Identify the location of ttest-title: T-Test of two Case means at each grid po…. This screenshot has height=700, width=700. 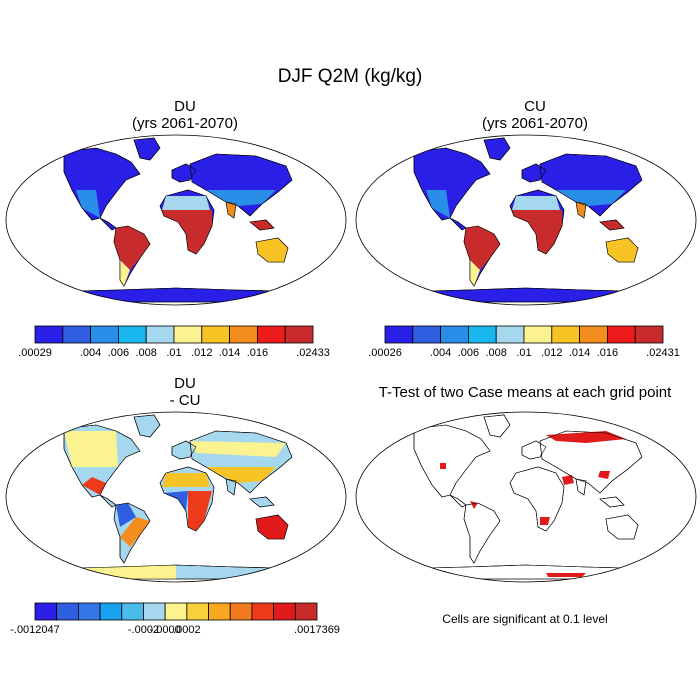
(525, 392).